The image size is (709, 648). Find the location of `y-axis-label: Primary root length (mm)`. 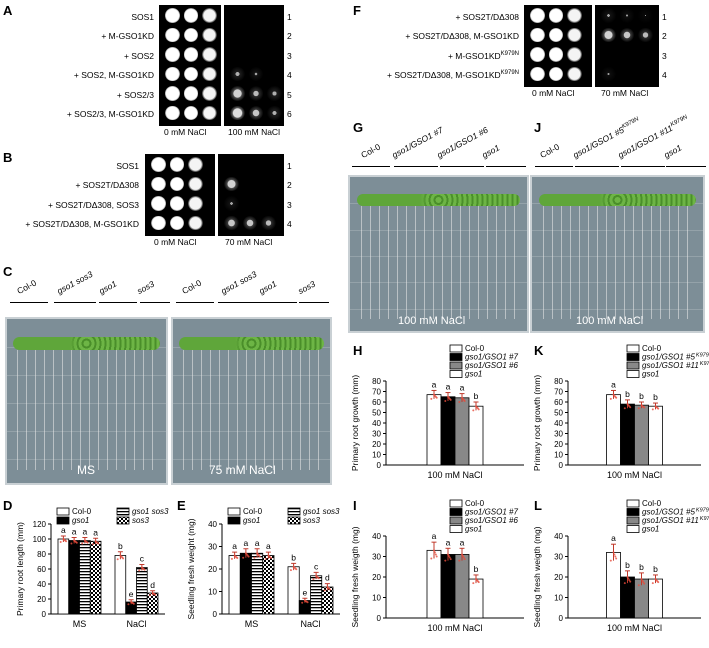

y-axis-label: Primary root length (mm) is located at coordinates (20, 569).